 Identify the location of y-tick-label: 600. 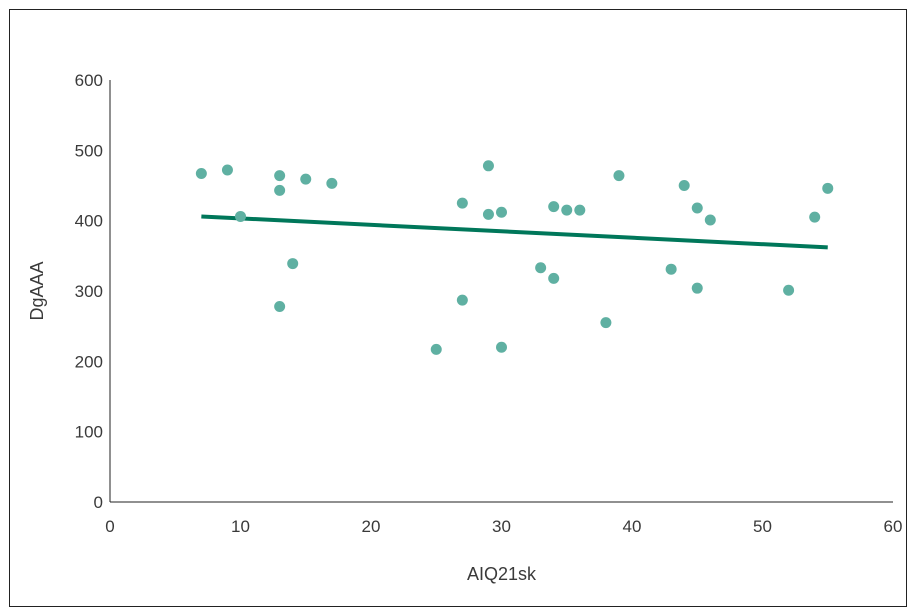
(89, 80).